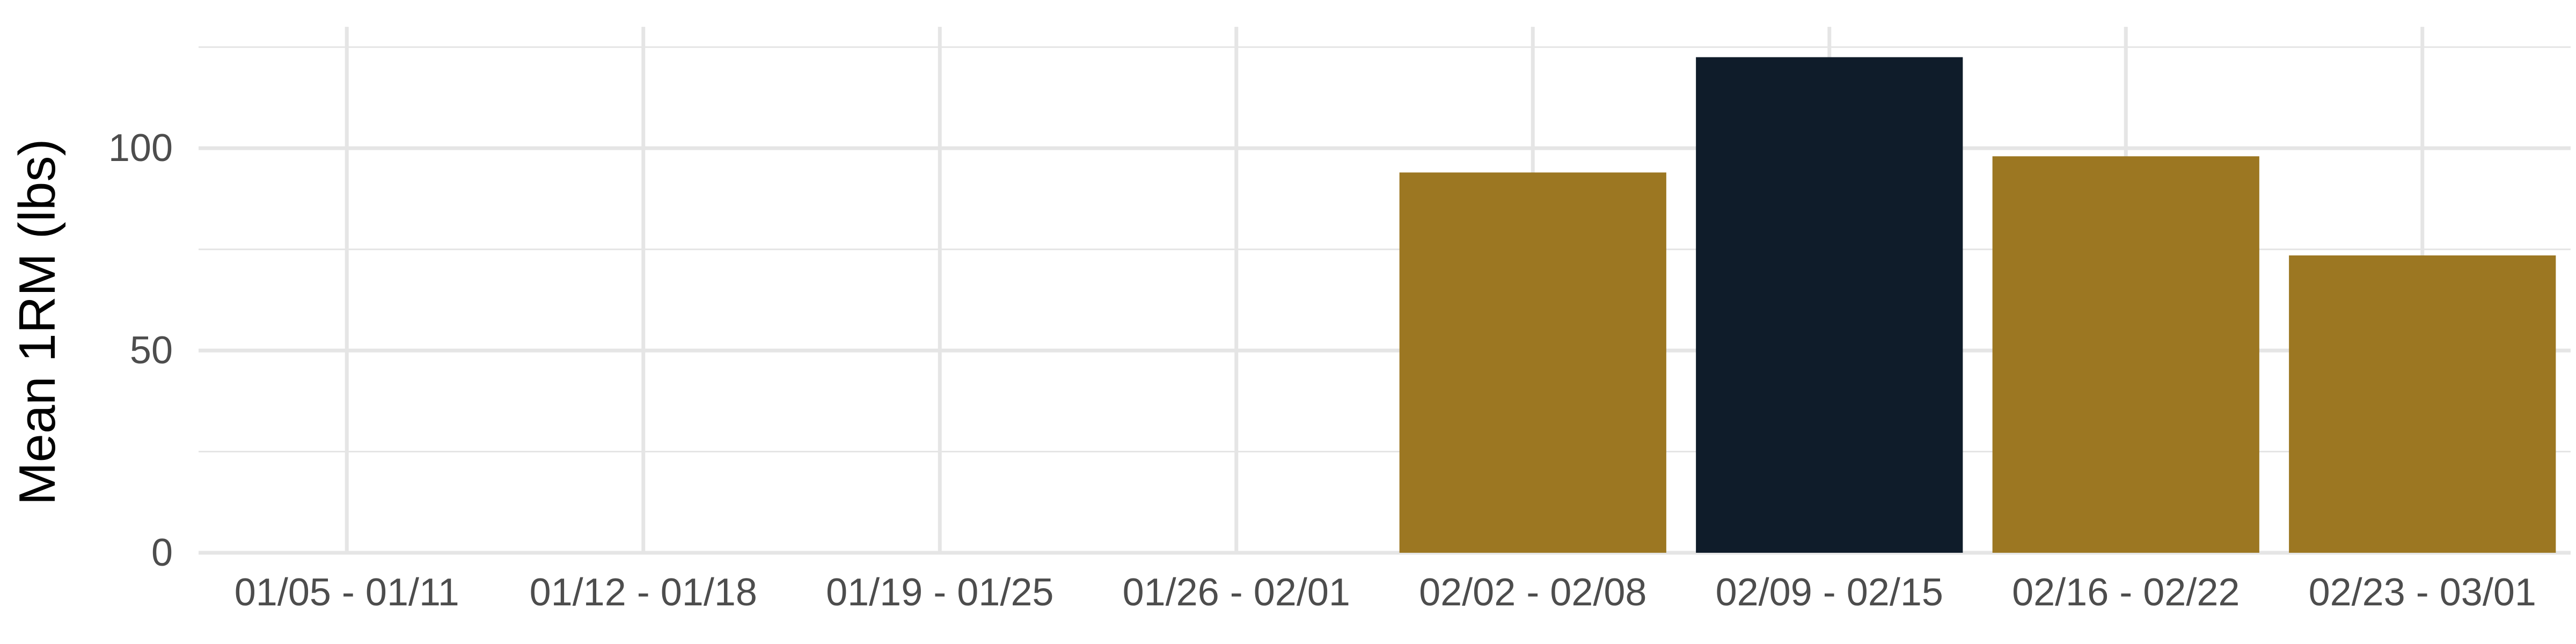 This screenshot has width=2576, height=644. What do you see at coordinates (1532, 592) in the screenshot?
I see `x-tick-label: 02/02 - 02/08` at bounding box center [1532, 592].